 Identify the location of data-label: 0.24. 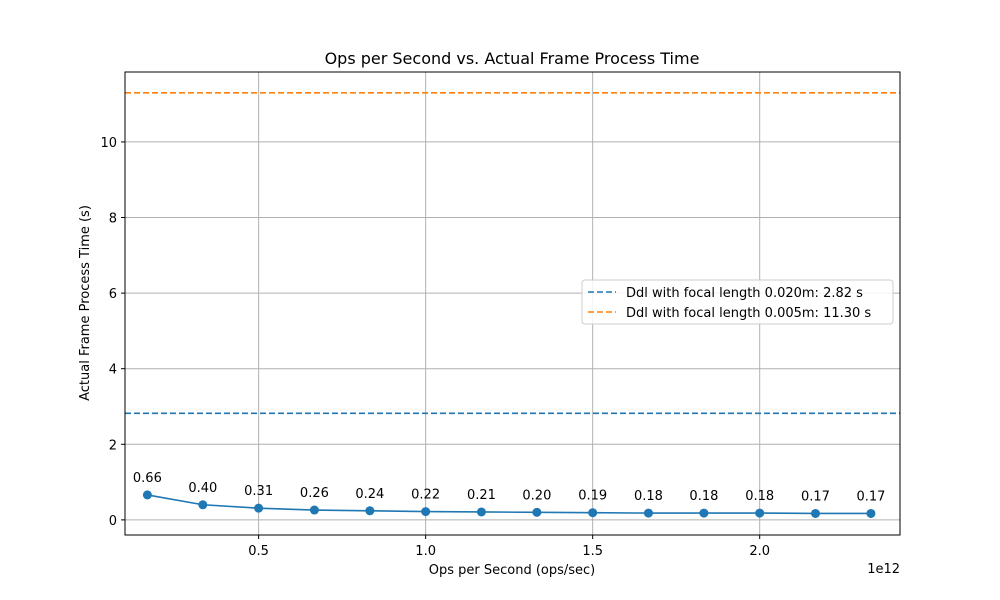
(369, 494).